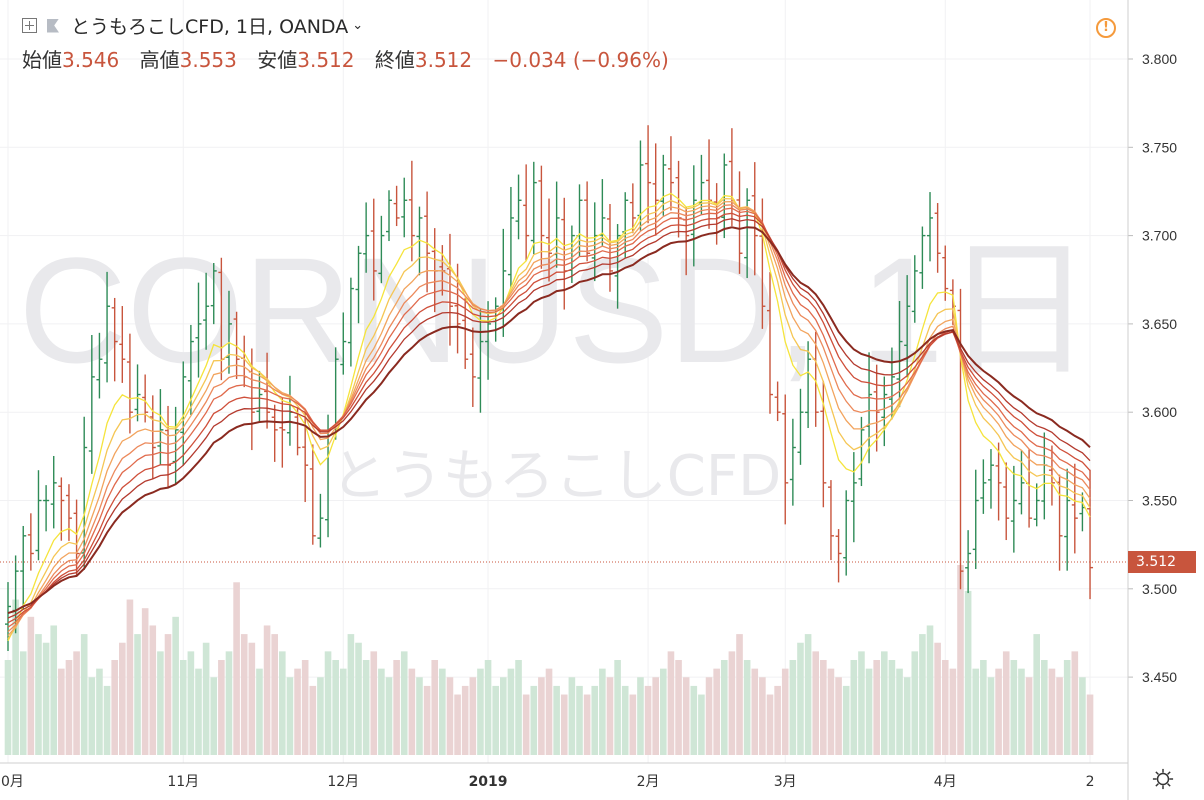 This screenshot has width=1204, height=800. Describe the element at coordinates (210, 27) in the screenshot. I see `symbol-title: とうもろこしCFD, 1日, OANDA` at that location.